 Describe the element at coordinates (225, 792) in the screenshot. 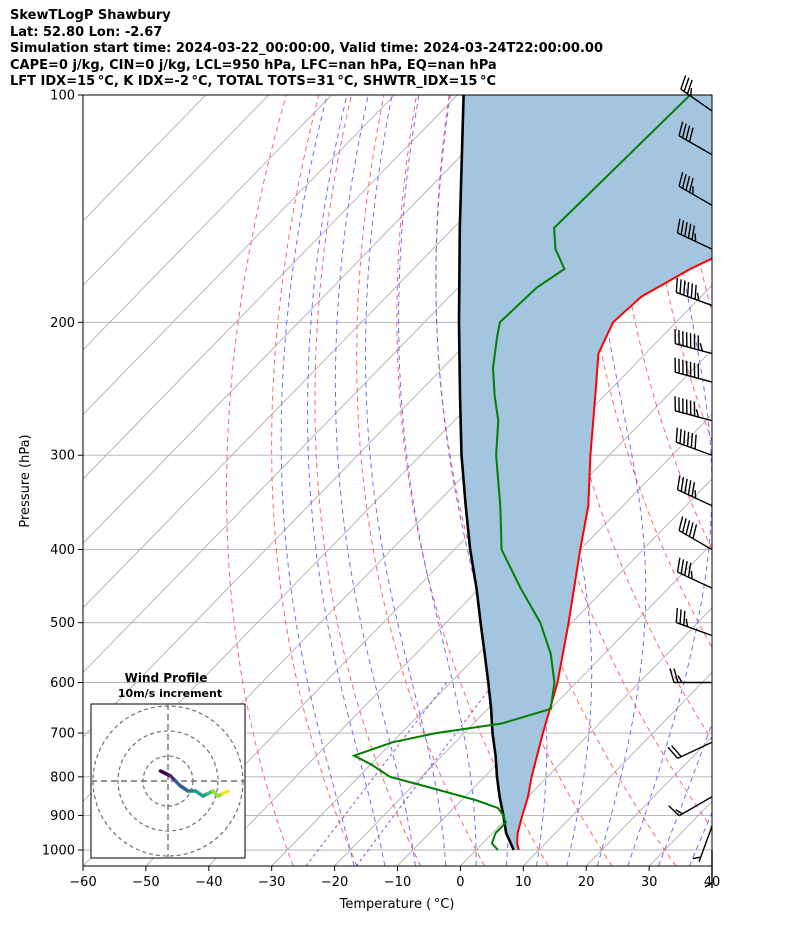

I see `hodograph-segment` at that location.